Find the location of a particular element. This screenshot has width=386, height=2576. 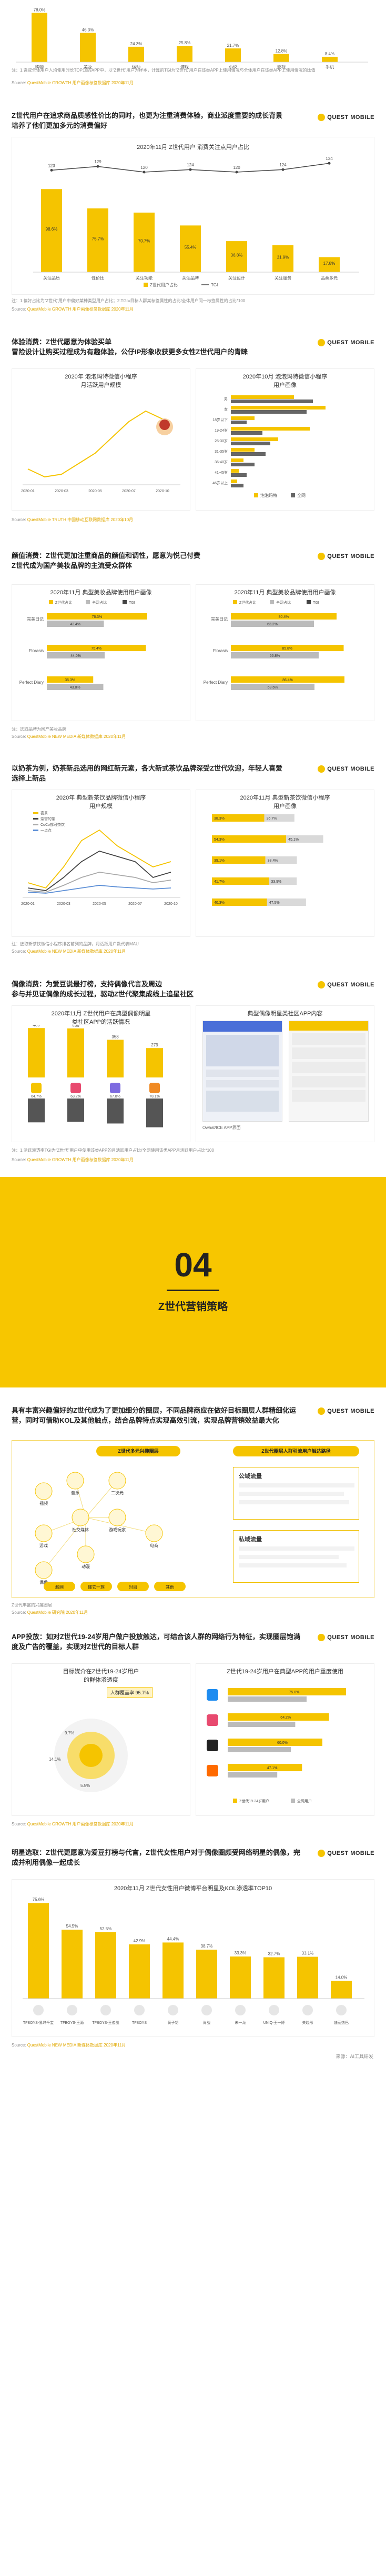

tea-profile-label: 47.5% is located at coordinates (274, 903).